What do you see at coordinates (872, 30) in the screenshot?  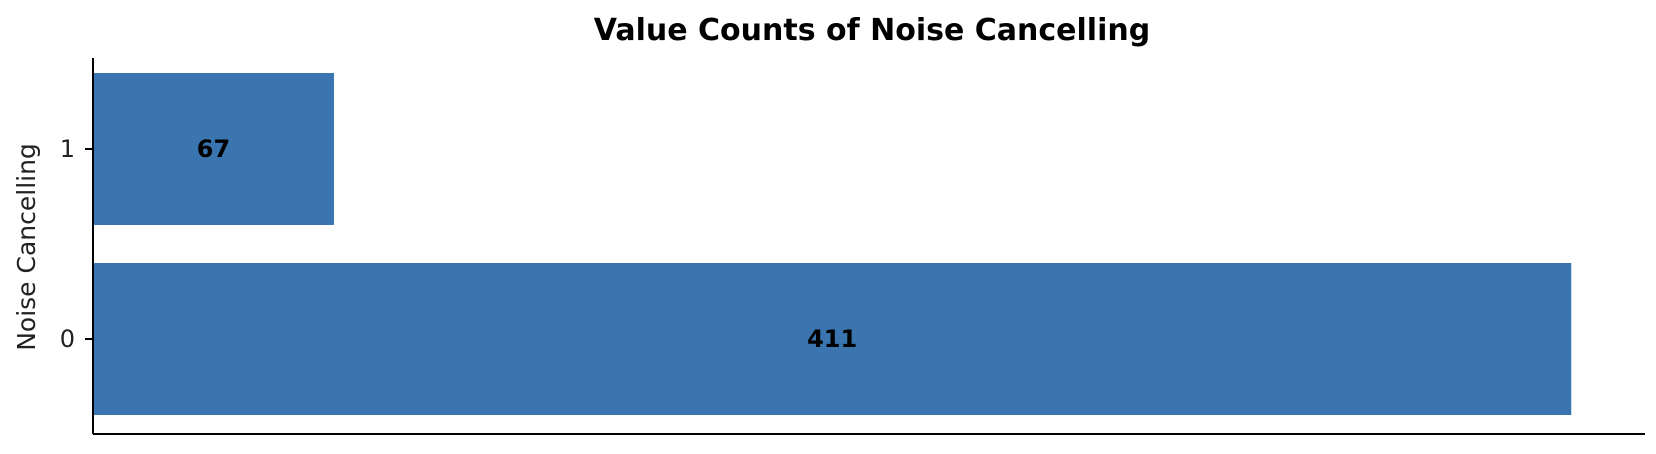 I see `chart-title: Value Counts of Noise Cancelling` at bounding box center [872, 30].